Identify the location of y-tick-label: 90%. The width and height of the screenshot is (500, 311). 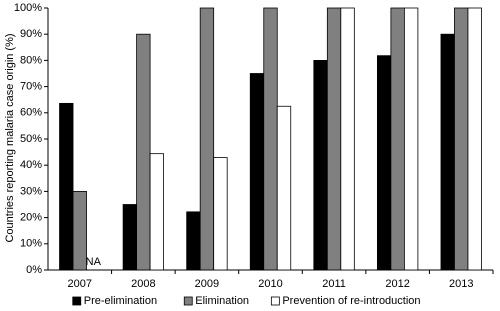
(31, 34).